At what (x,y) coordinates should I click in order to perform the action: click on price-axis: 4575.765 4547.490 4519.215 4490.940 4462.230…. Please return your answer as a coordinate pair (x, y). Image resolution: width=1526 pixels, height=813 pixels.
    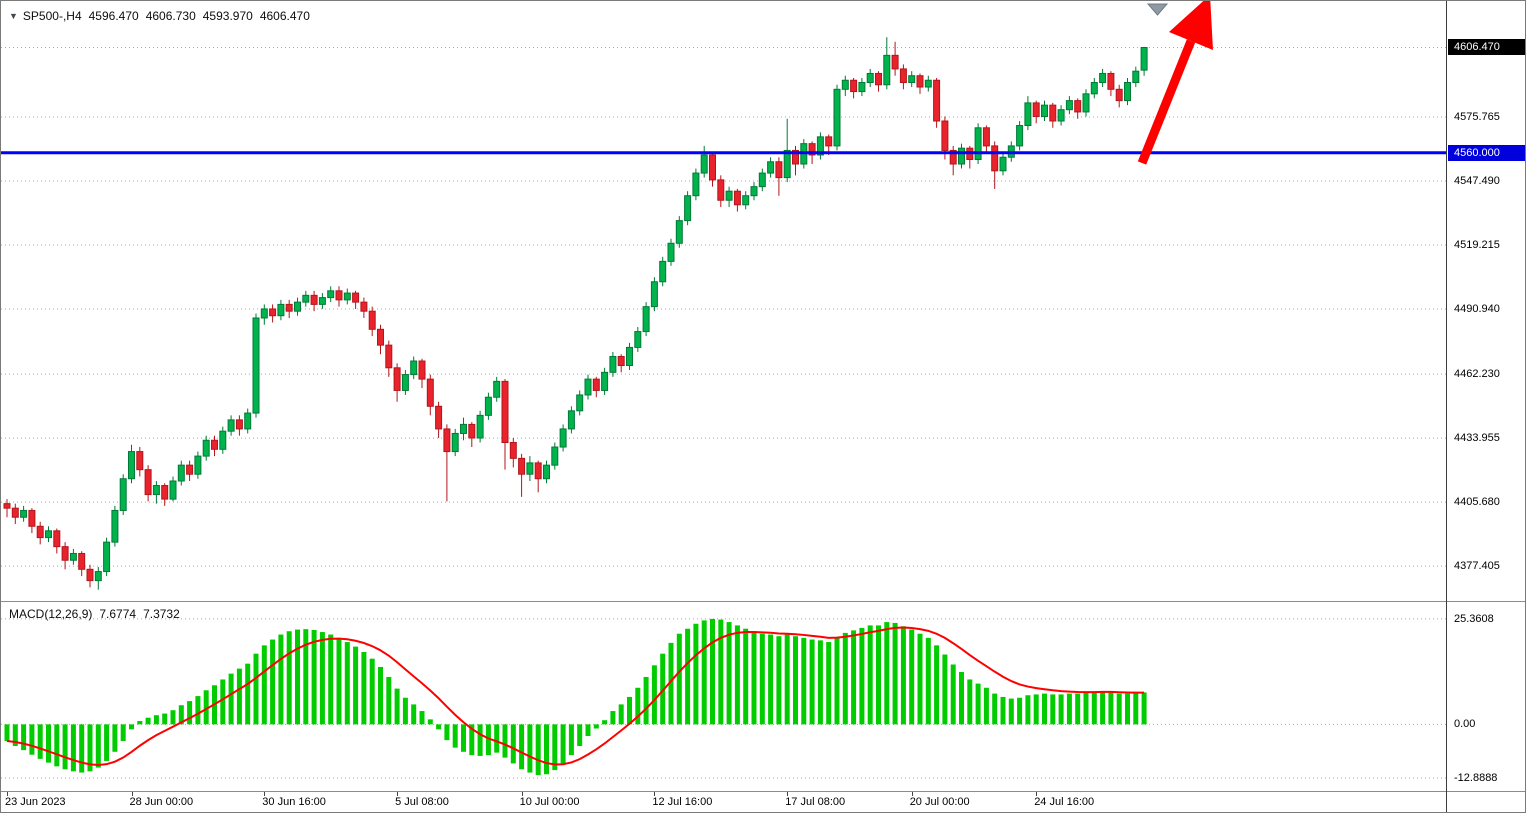
    Looking at the image, I should click on (1485, 406).